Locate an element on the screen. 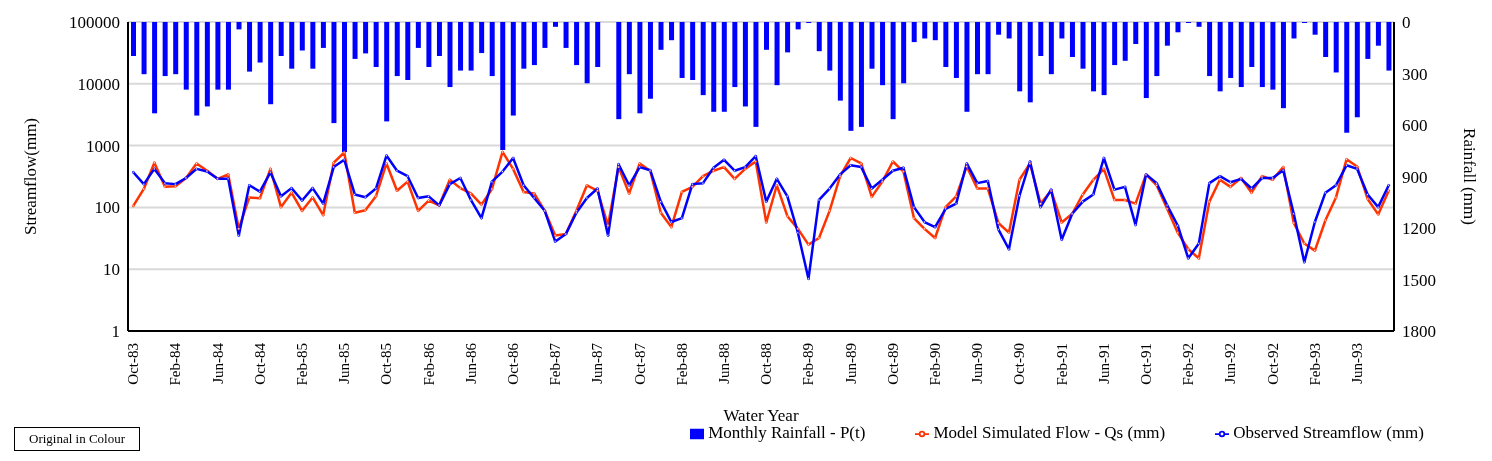 The width and height of the screenshot is (1492, 461). y2-tick-label: 1500 is located at coordinates (1419, 280).